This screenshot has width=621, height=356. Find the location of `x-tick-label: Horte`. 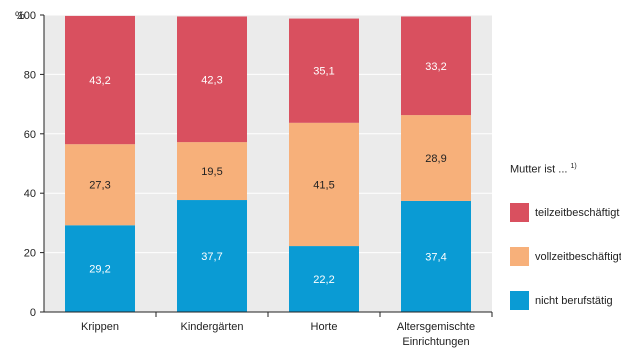

x-tick-label: Horte is located at coordinates (324, 327).